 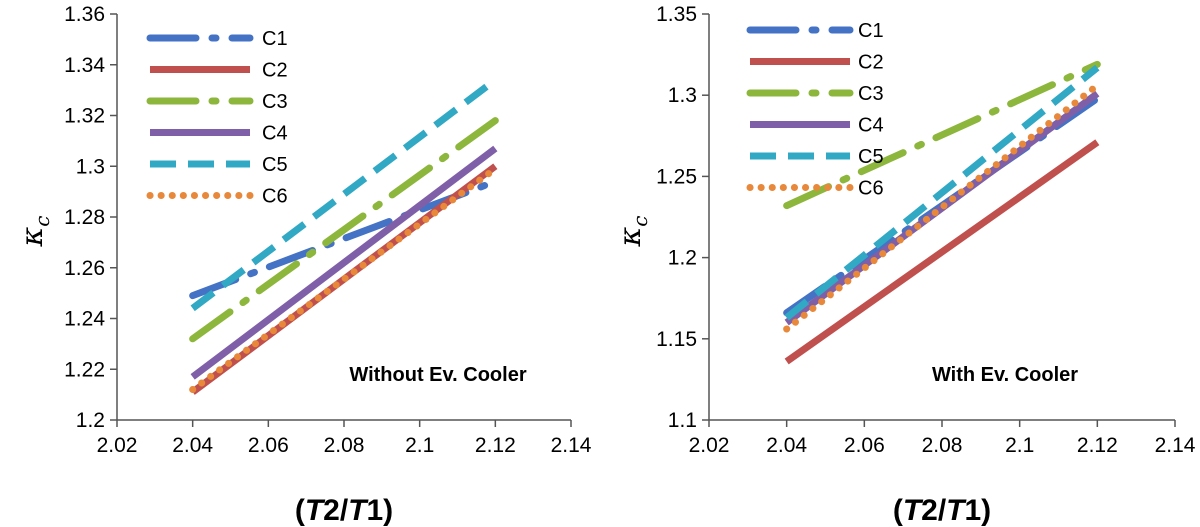 What do you see at coordinates (84, 319) in the screenshot?
I see `y-tick-label: 1.24` at bounding box center [84, 319].